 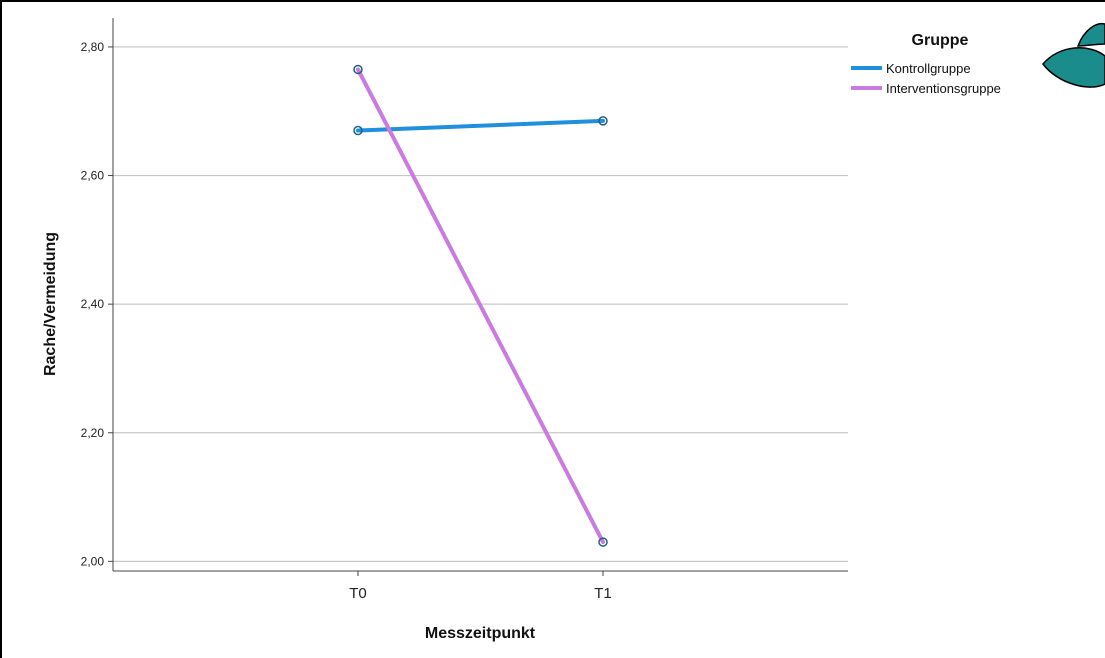 I want to click on legend: Gruppe Kontrollgruppe Interventionsgruppe, so click(x=926, y=64).